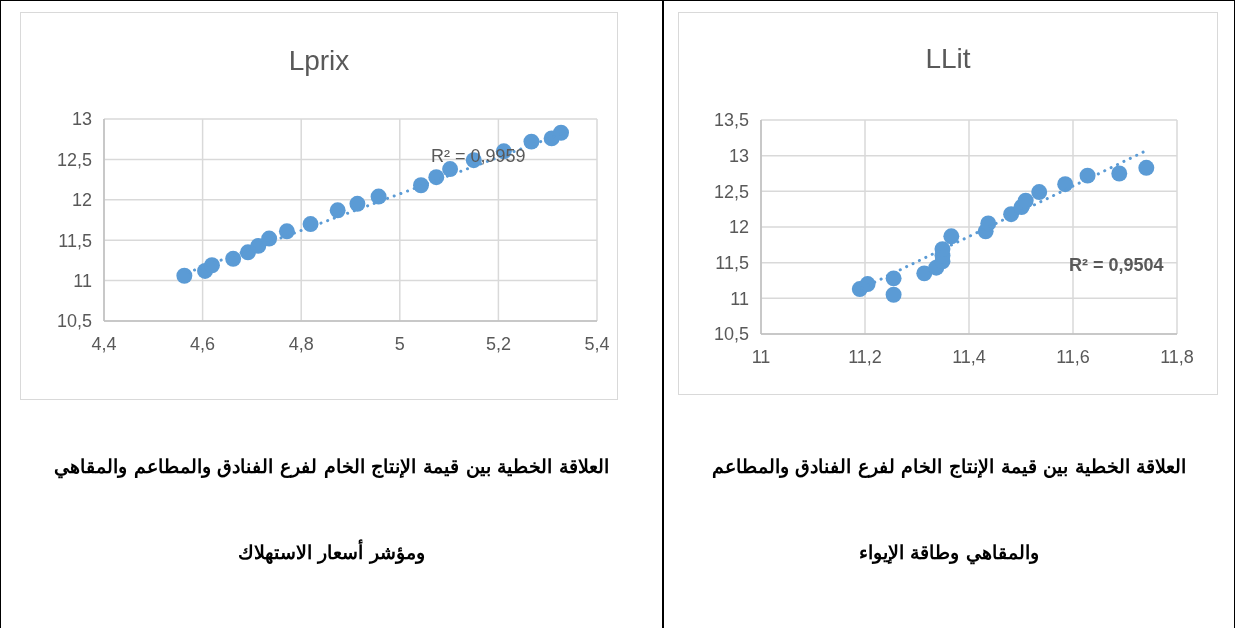 This screenshot has height=628, width=1235. What do you see at coordinates (301, 343) in the screenshot?
I see `x-tick-label: 4,8` at bounding box center [301, 343].